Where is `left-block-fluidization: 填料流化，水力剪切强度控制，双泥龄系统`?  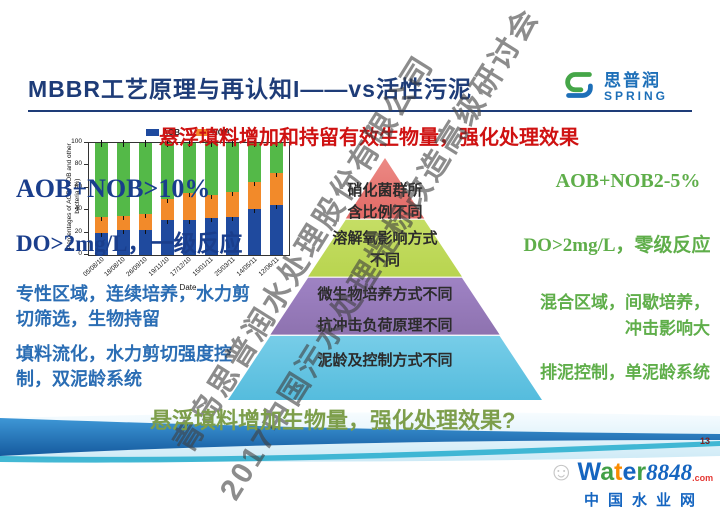
left-block-fluidization: 填料流化，水力剪切强度控制，双泥龄系统 is located at coordinates (124, 367).